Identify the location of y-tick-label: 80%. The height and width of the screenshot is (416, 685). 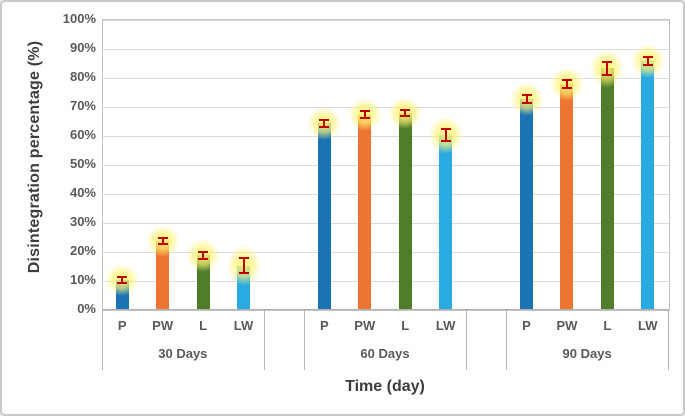
(82, 76).